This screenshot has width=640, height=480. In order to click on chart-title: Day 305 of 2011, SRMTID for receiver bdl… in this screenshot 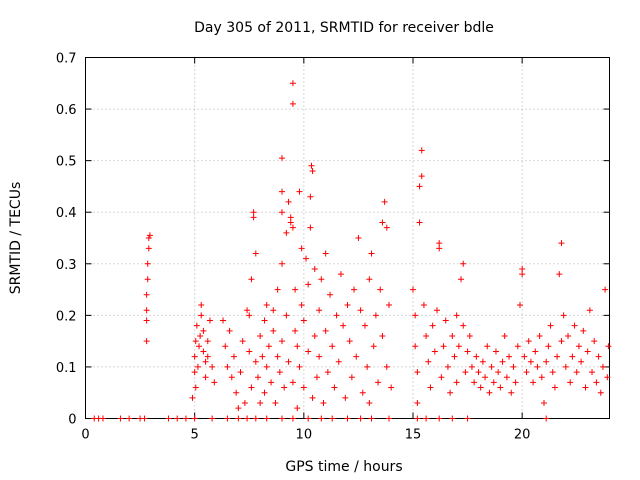, I will do `click(344, 28)`.